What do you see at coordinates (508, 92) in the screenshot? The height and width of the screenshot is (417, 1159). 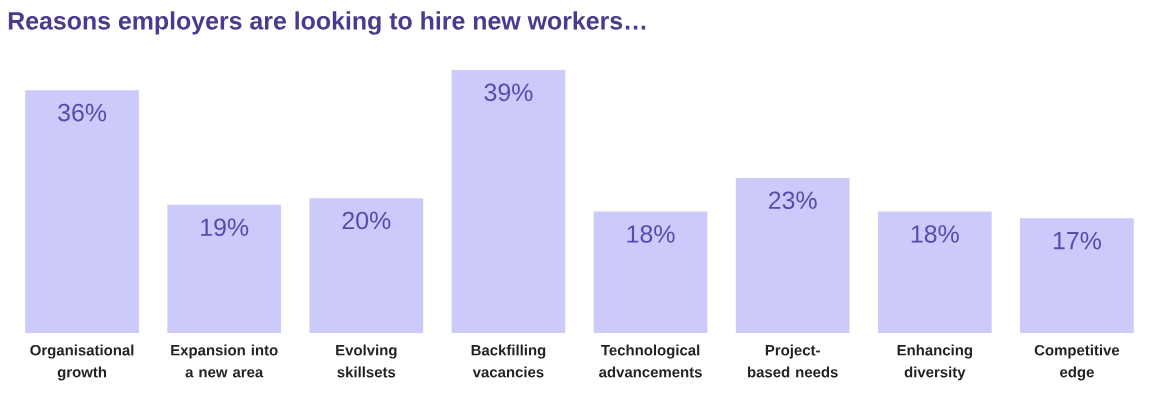 I see `data-label: 39%` at bounding box center [508, 92].